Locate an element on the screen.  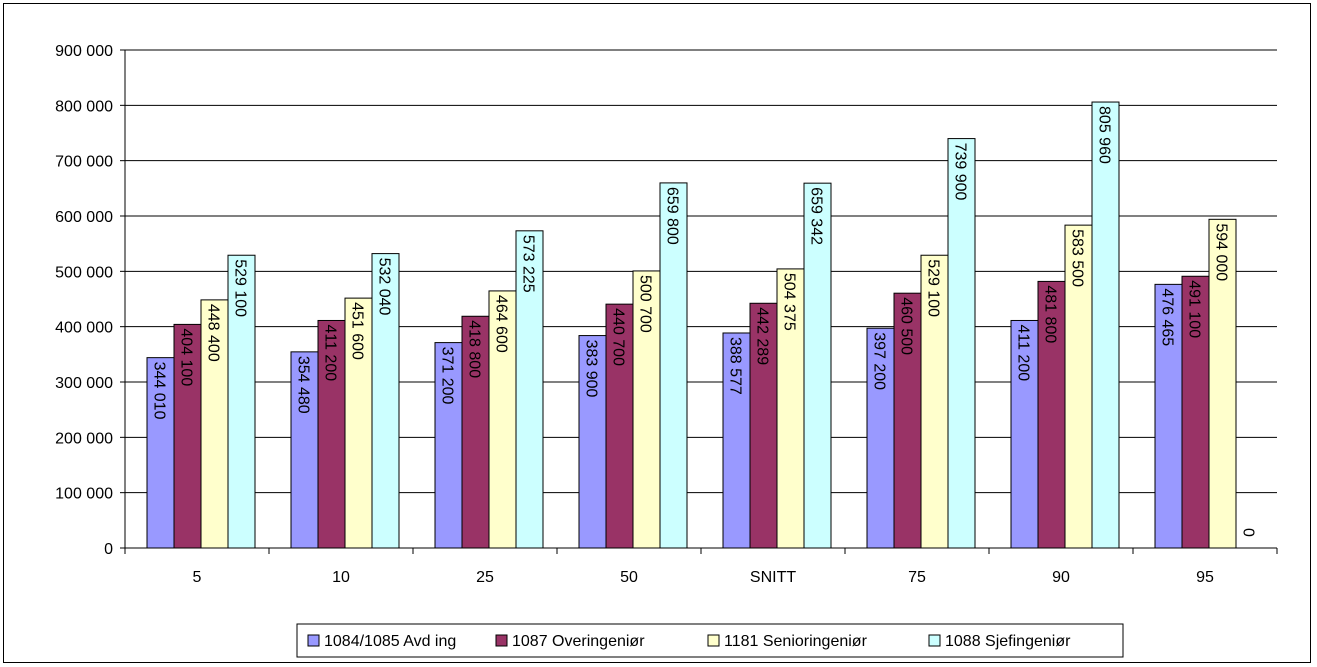
x-tick-label: SNITT is located at coordinates (773, 577).